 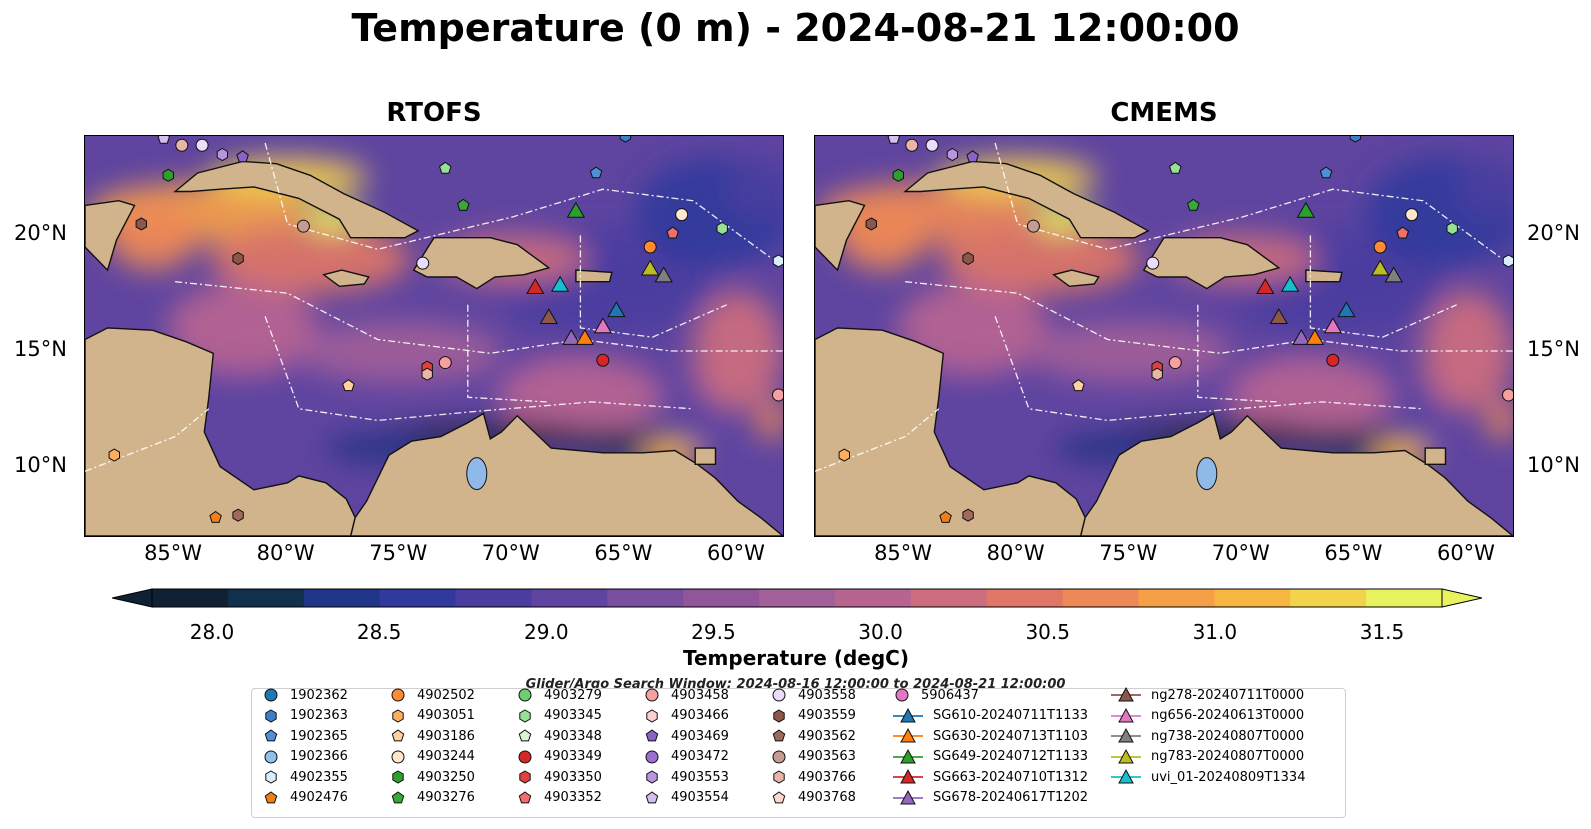 I want to click on legend-label: 4903186, so click(x=446, y=736).